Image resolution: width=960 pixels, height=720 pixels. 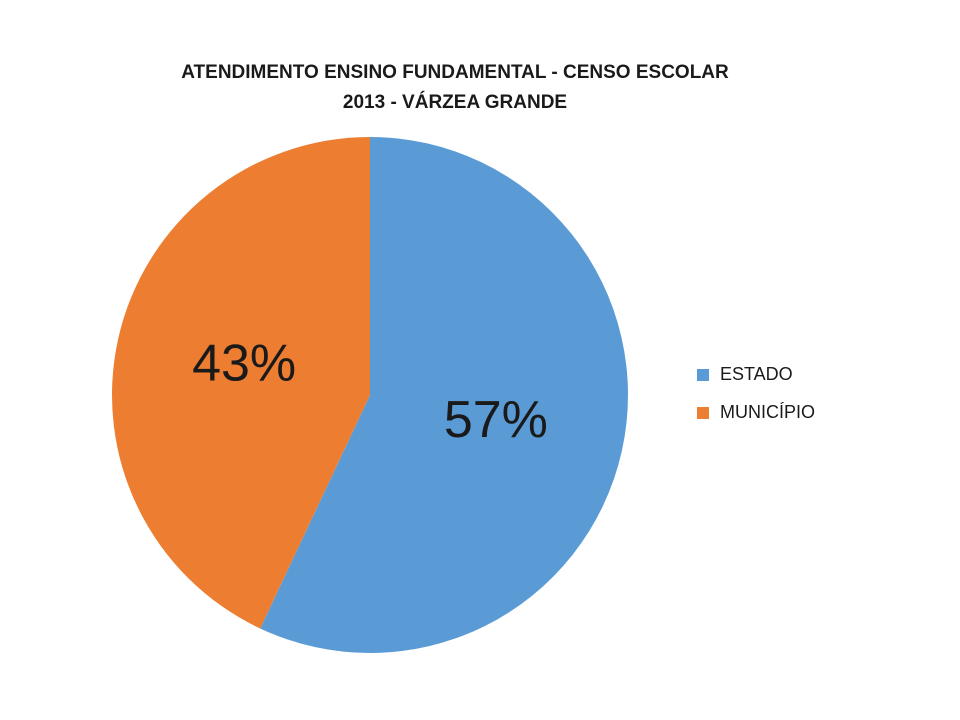 I want to click on data-label: 43%, so click(x=244, y=364).